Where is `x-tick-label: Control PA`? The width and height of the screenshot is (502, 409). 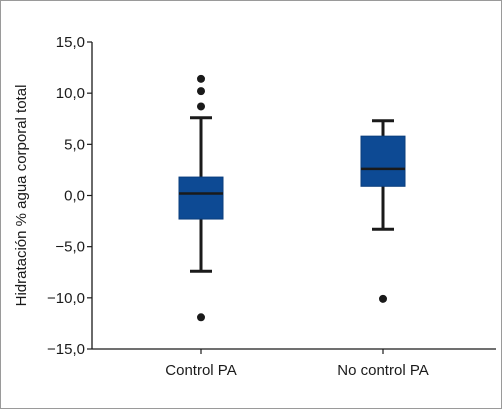
x-tick-label: Control PA is located at coordinates (200, 370).